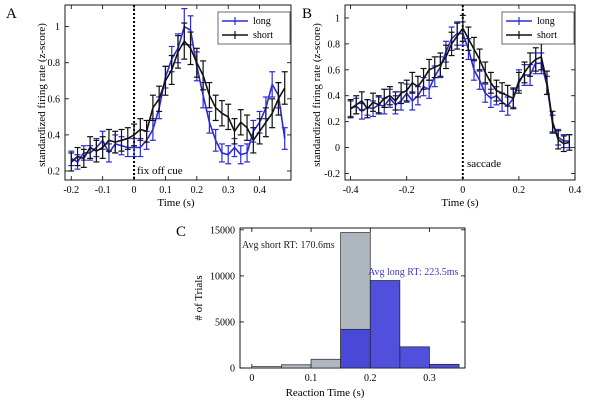 This screenshot has height=400, width=600. I want to click on panel-a-xtick-label: 0.1, so click(165, 190).